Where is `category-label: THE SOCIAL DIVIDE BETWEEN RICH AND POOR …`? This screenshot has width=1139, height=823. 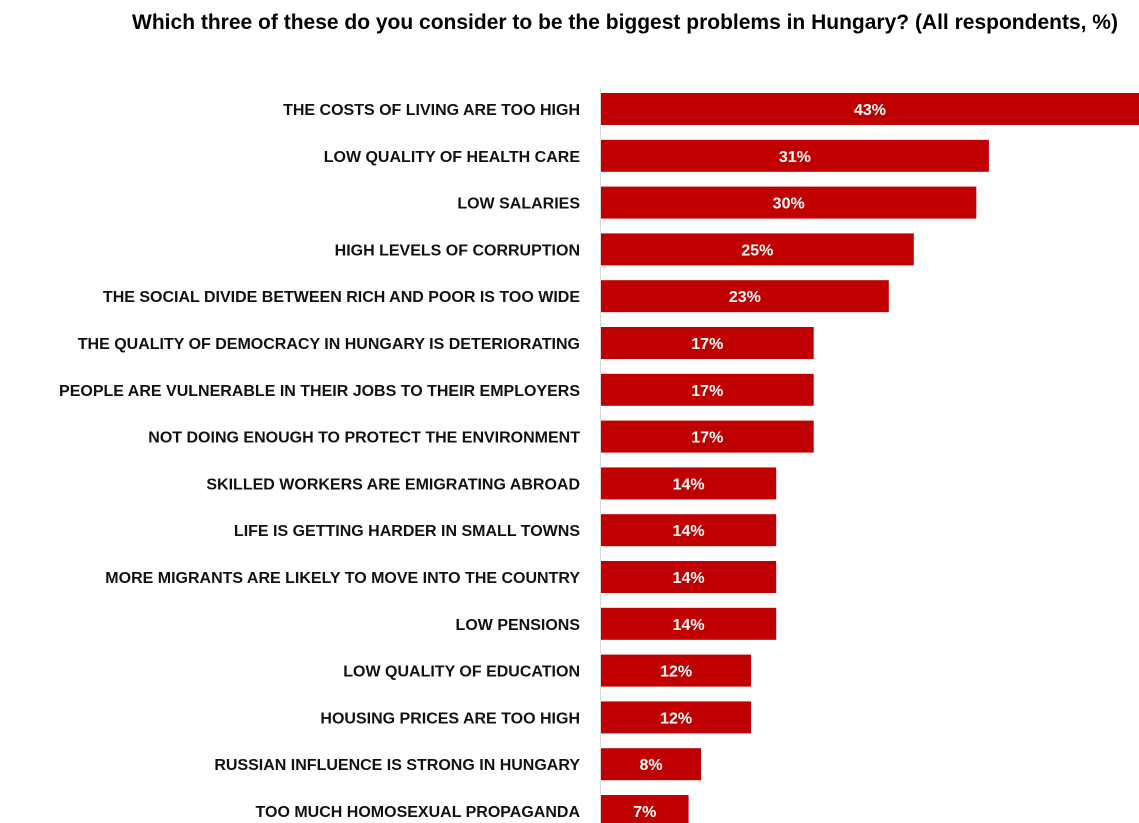 category-label: THE SOCIAL DIVIDE BETWEEN RICH AND POOR … is located at coordinates (341, 297).